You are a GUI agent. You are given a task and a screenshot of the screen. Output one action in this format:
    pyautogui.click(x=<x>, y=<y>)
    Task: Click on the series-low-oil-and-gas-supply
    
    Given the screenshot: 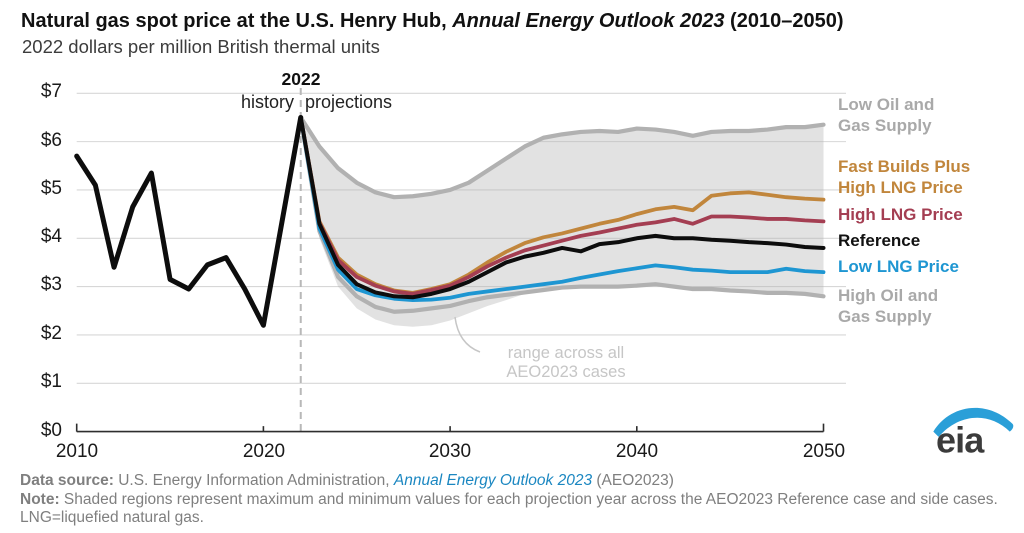 What is the action you would take?
    pyautogui.click(x=562, y=157)
    